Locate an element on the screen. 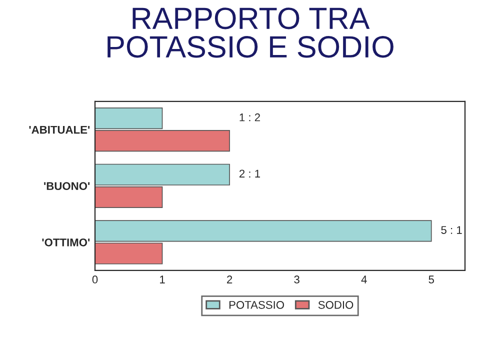 Image resolution: width=500 pixels, height=338 pixels. annotation: 1 : 2 is located at coordinates (250, 117).